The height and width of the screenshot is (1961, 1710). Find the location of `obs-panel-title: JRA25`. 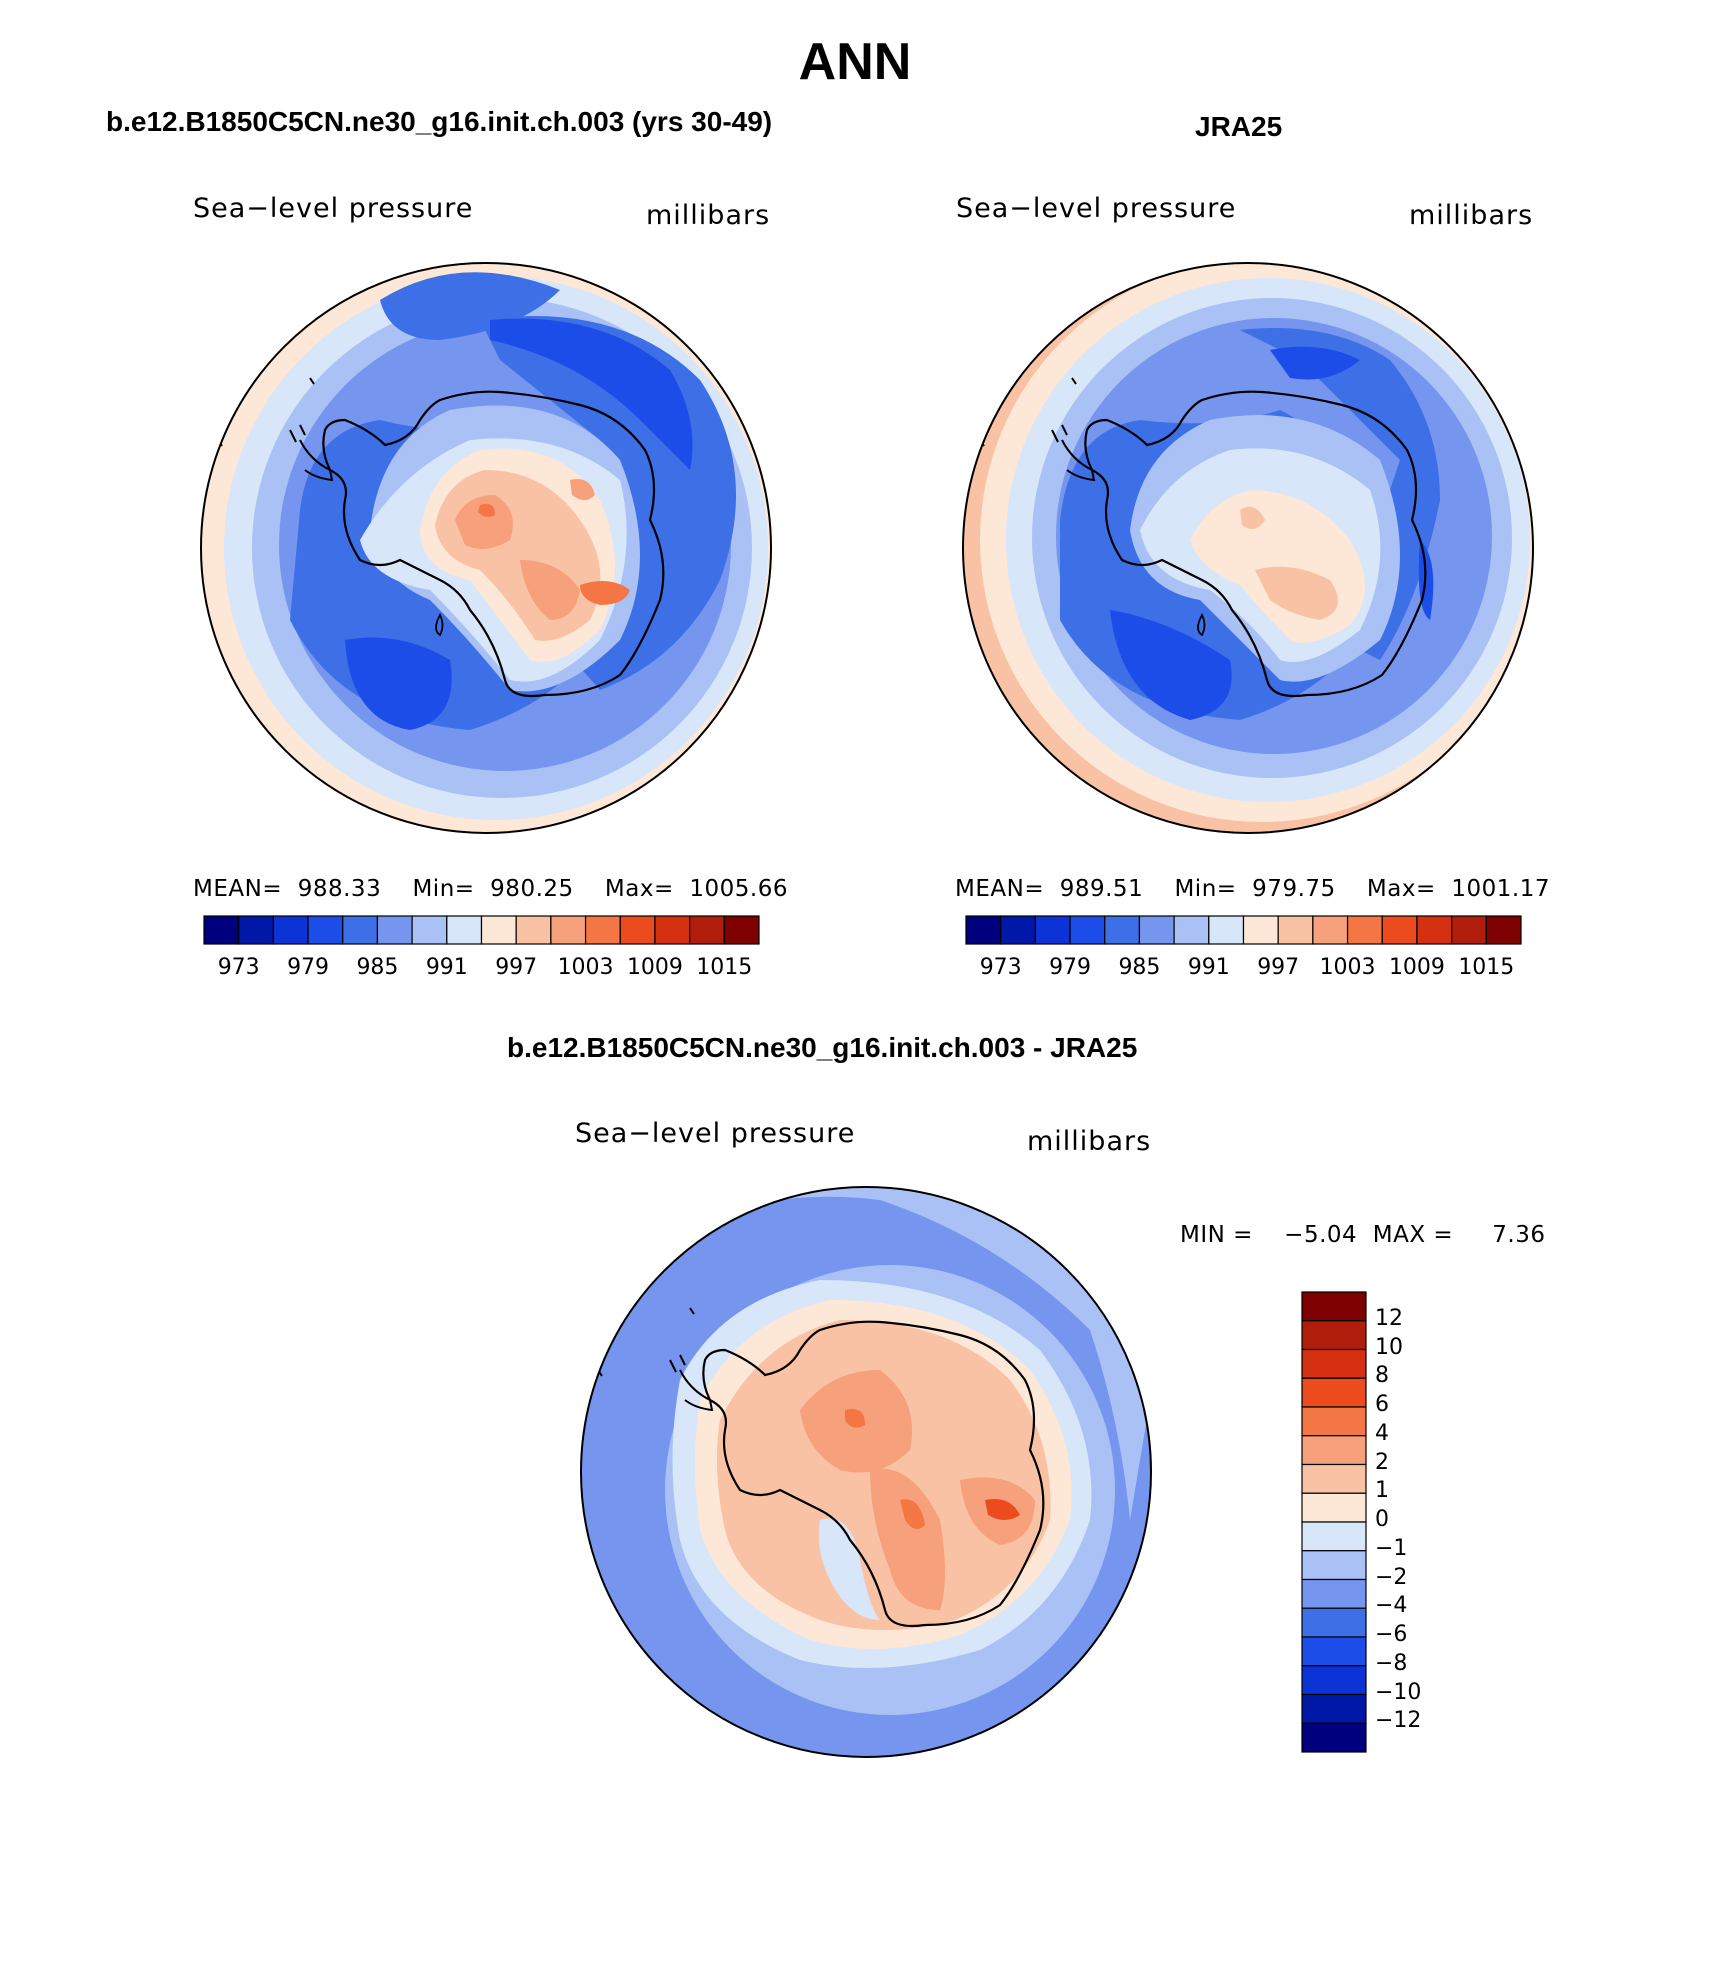

obs-panel-title: JRA25 is located at coordinates (1239, 126).